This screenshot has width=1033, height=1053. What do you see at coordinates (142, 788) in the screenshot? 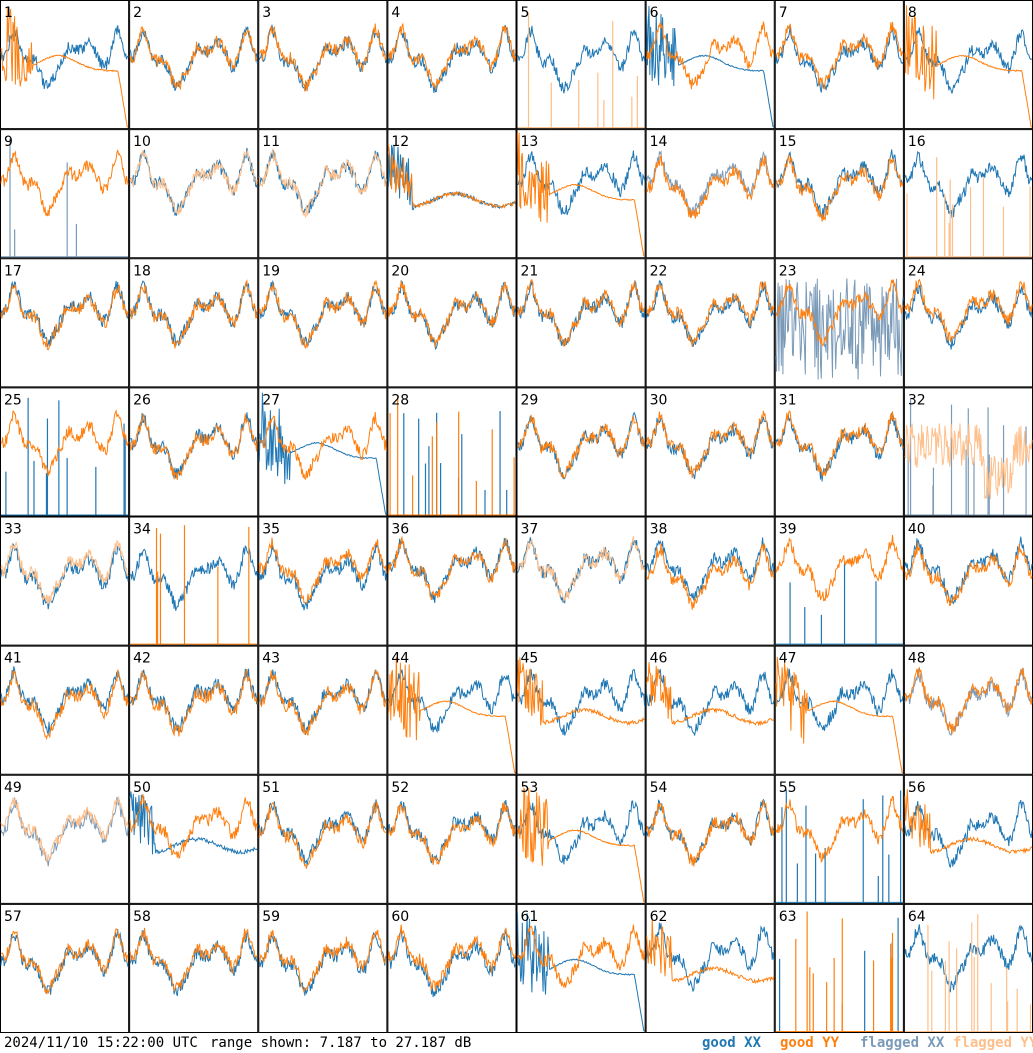
I see `panel-label: 50` at bounding box center [142, 788].